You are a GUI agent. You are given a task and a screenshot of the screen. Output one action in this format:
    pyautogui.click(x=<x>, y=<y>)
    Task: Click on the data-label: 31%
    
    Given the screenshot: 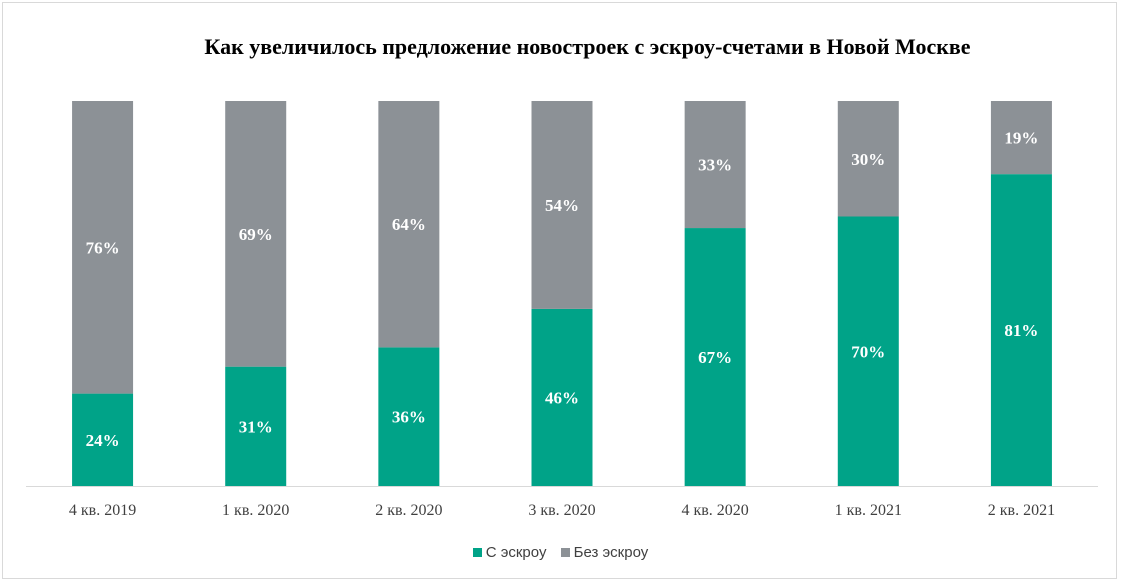 What is the action you would take?
    pyautogui.click(x=256, y=426)
    